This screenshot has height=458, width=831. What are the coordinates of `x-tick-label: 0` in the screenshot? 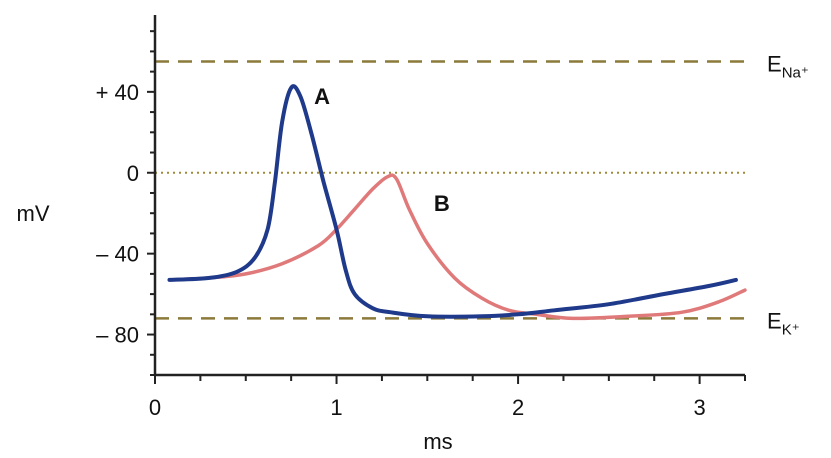 It's located at (155, 407).